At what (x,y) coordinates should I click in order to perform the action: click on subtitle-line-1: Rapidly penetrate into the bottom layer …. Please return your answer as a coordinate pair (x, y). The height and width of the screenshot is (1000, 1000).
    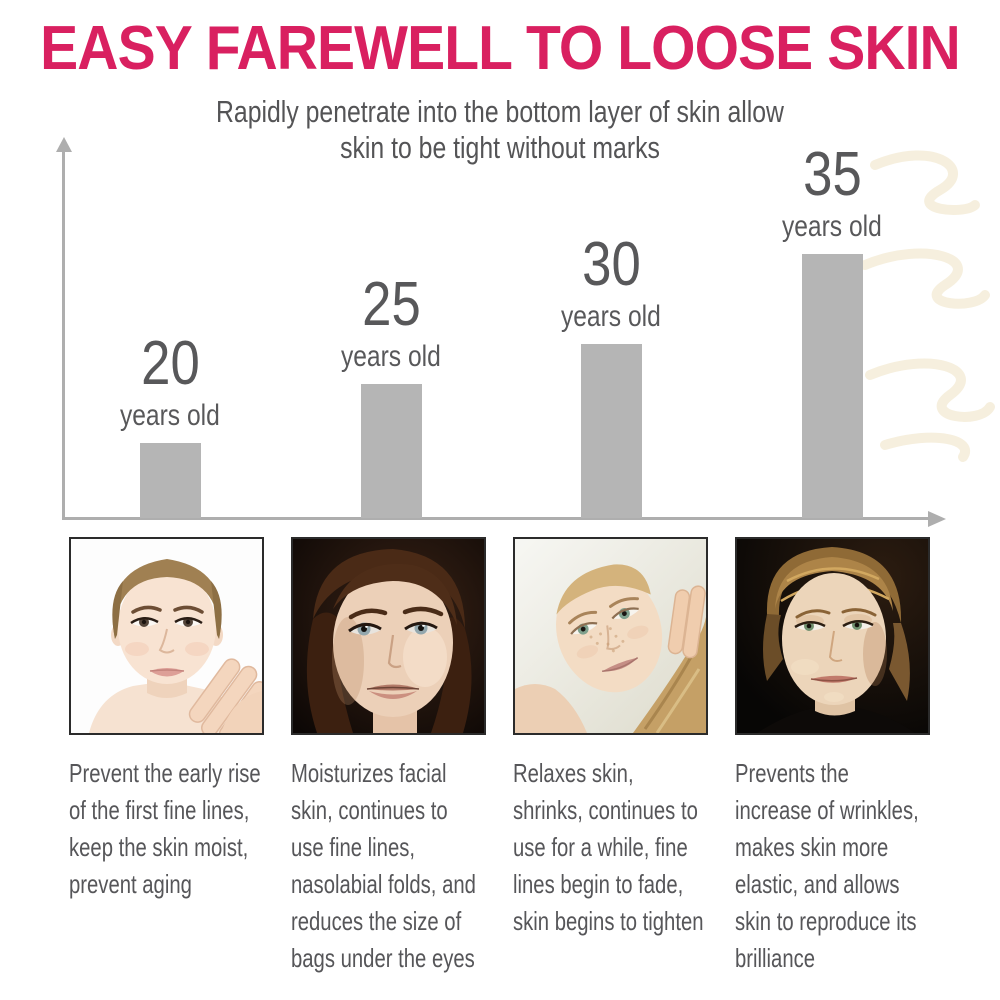
    Looking at the image, I should click on (500, 111).